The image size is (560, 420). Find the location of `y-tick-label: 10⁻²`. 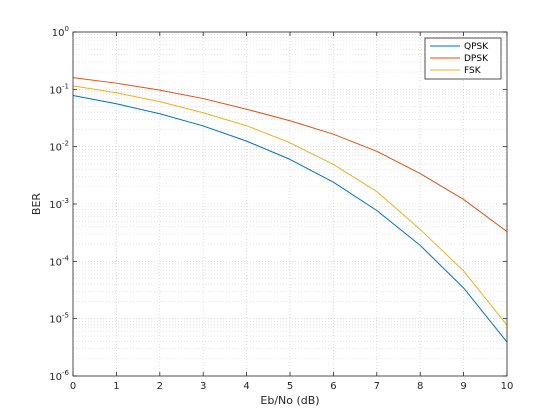

y-tick-label: 10⁻² is located at coordinates (59, 147).